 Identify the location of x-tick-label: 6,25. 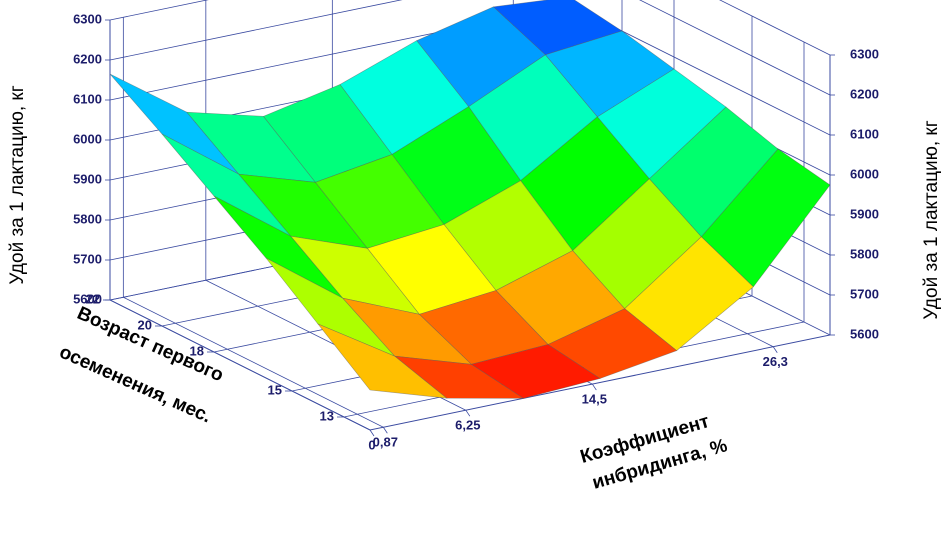
(467, 425).